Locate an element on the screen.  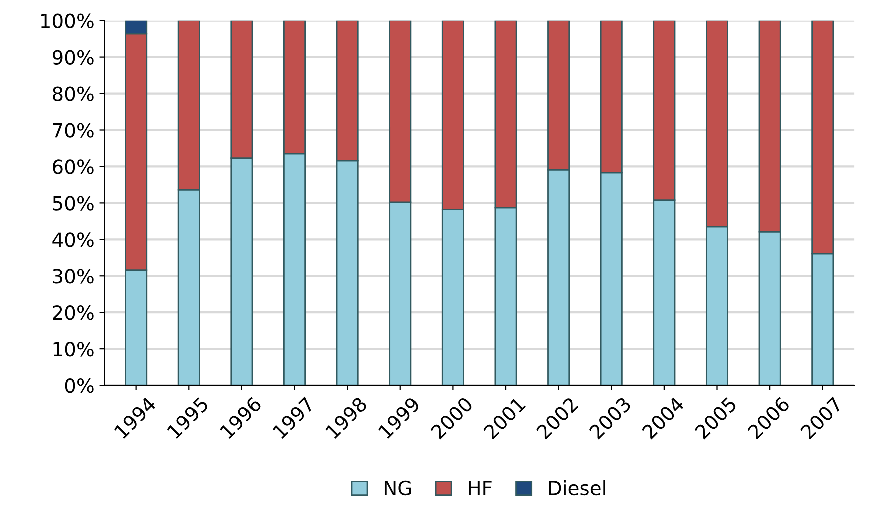
y-tick-label: 100% is located at coordinates (67, 21).